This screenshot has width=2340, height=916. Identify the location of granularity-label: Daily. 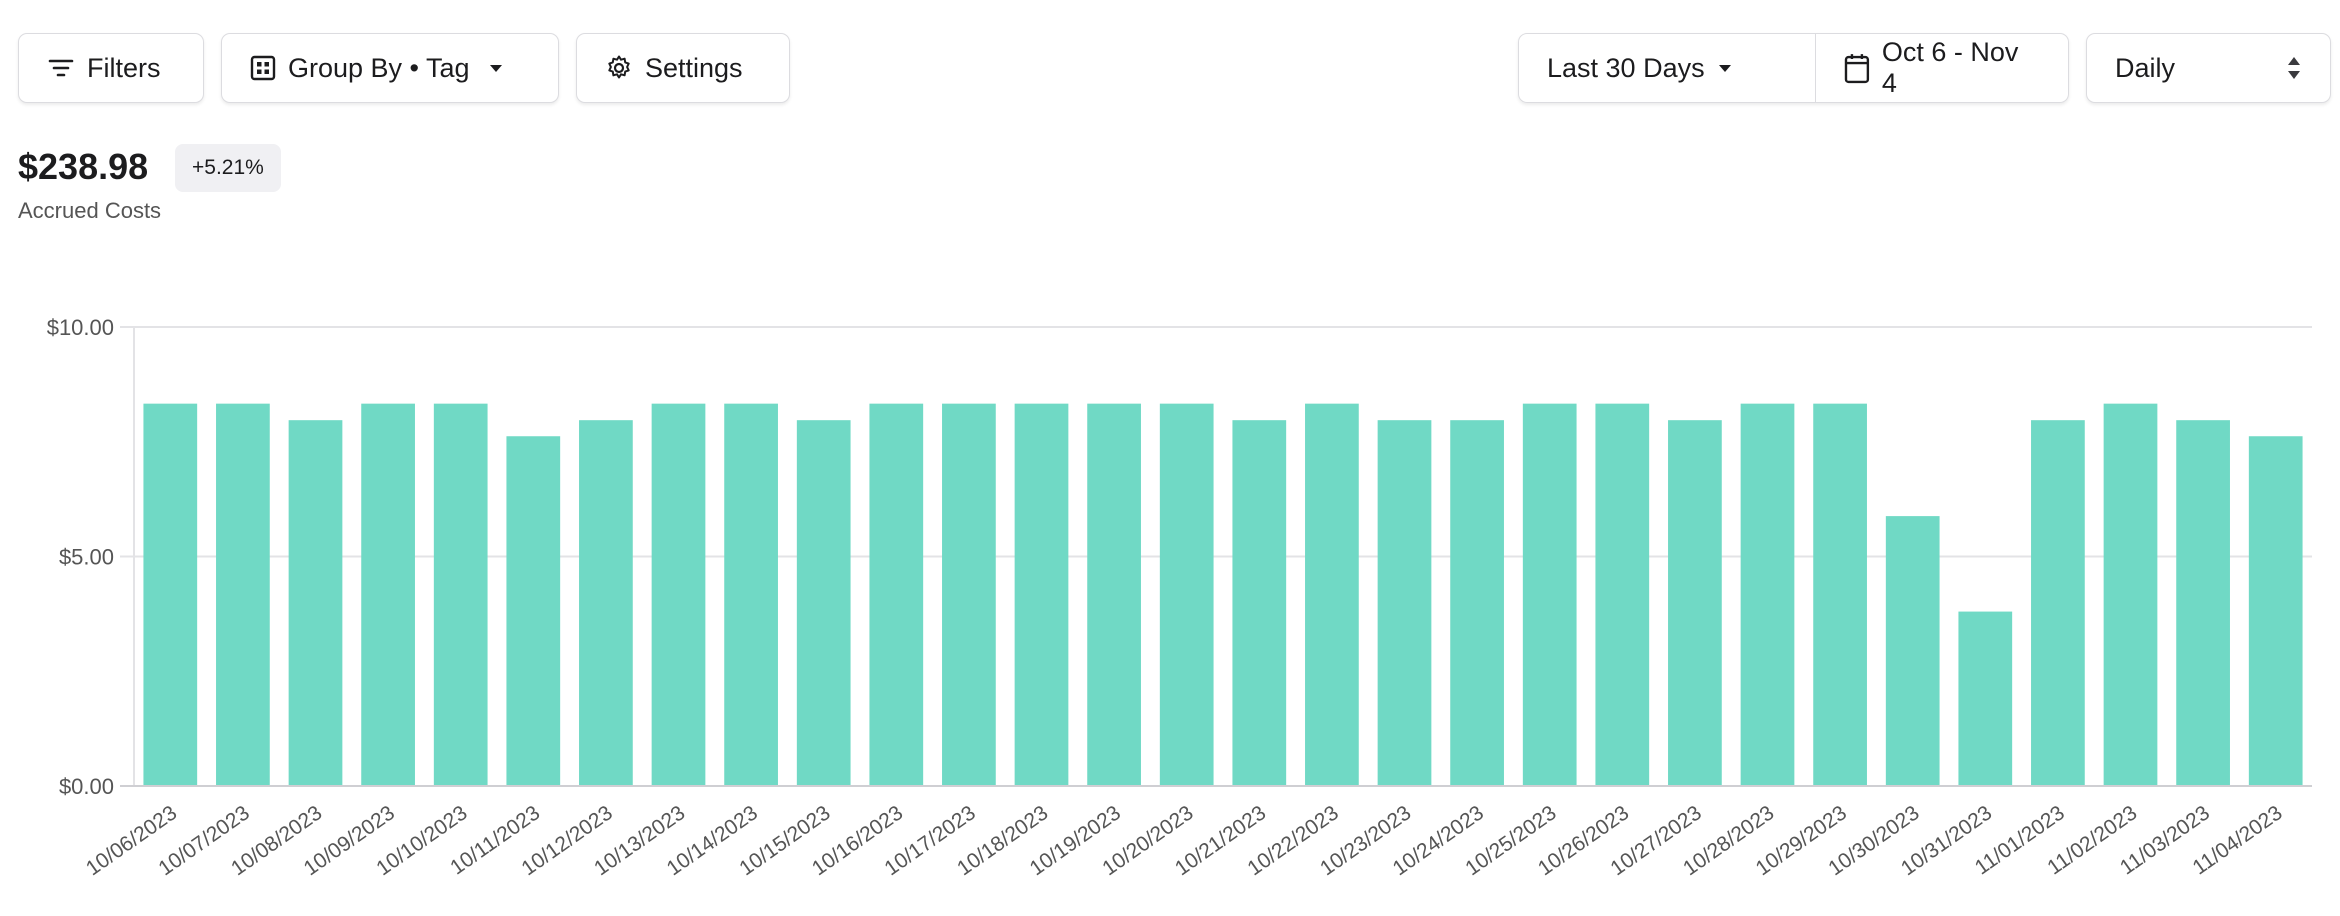
(2145, 67).